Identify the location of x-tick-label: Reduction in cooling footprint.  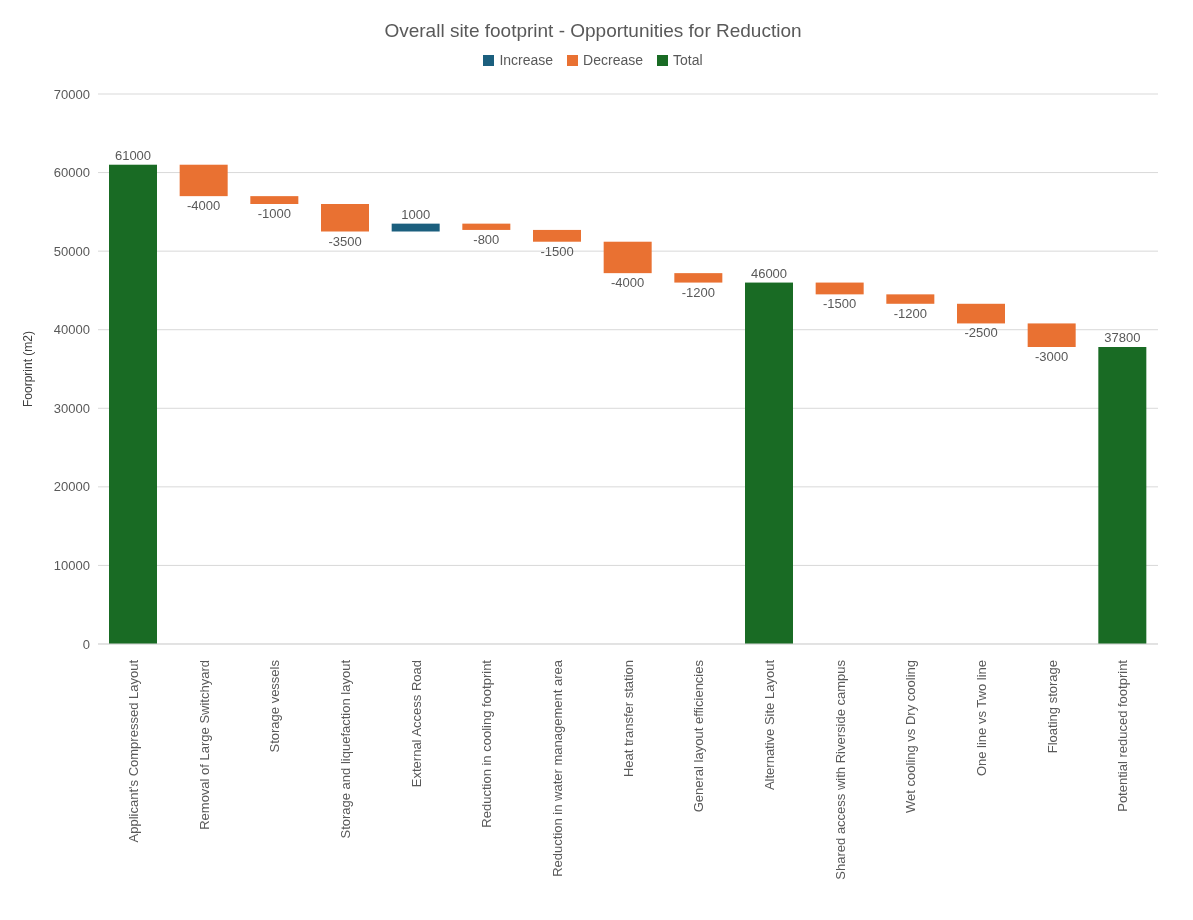
(487, 743).